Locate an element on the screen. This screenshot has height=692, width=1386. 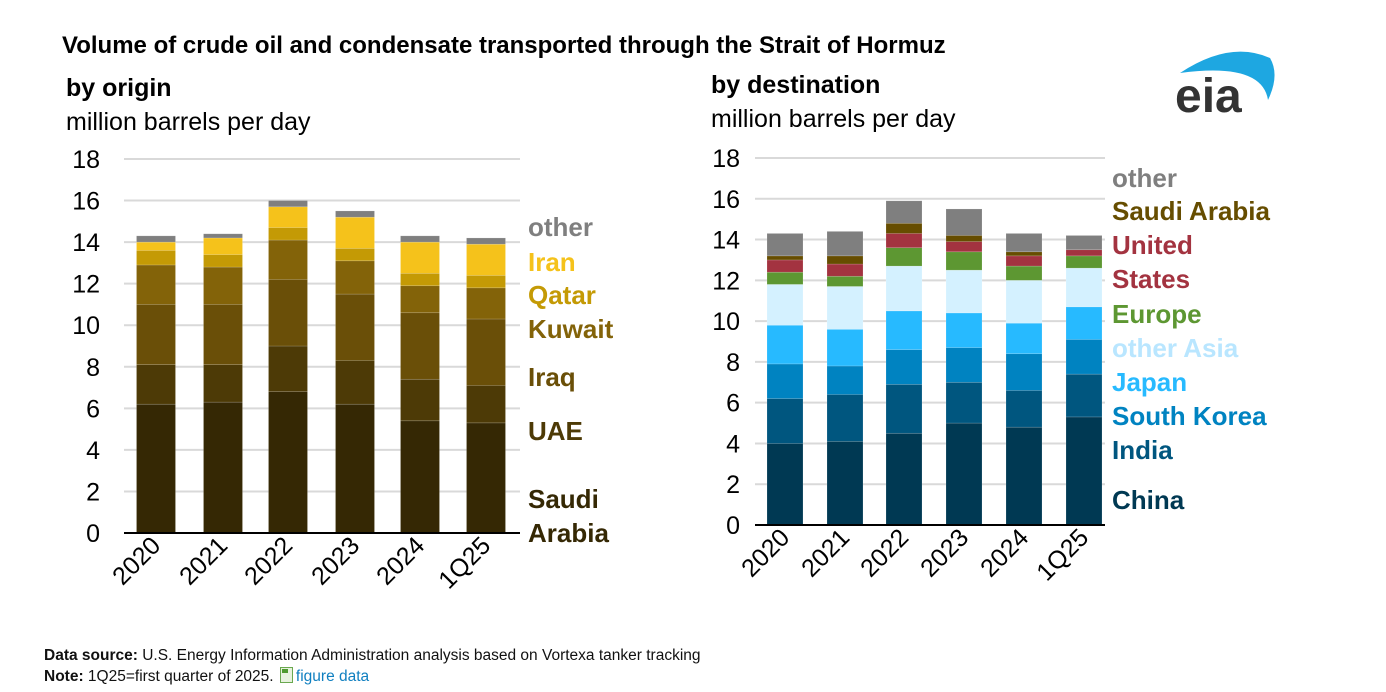
spreadsheet-icon is located at coordinates (286, 675).